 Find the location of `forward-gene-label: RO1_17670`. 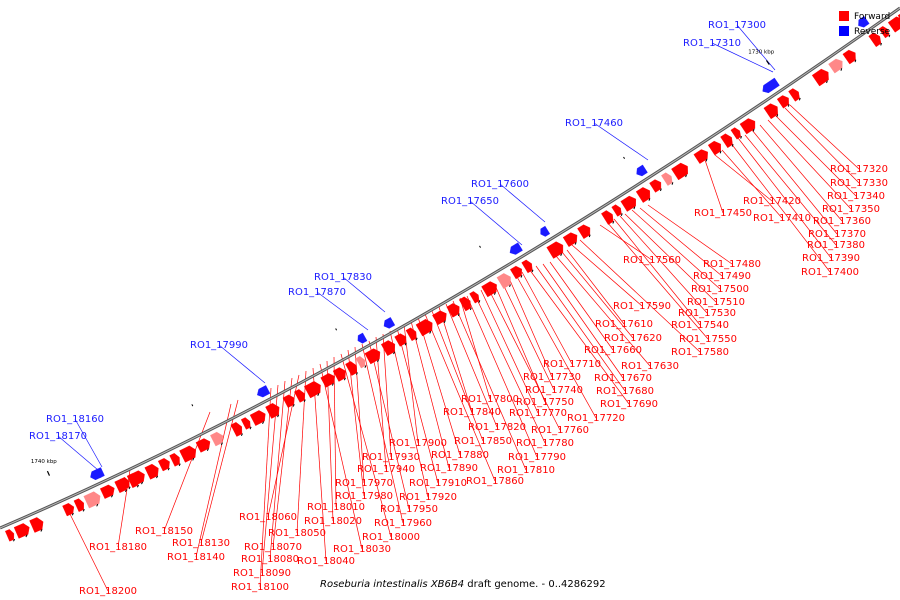

forward-gene-label: RO1_17670 is located at coordinates (623, 378).